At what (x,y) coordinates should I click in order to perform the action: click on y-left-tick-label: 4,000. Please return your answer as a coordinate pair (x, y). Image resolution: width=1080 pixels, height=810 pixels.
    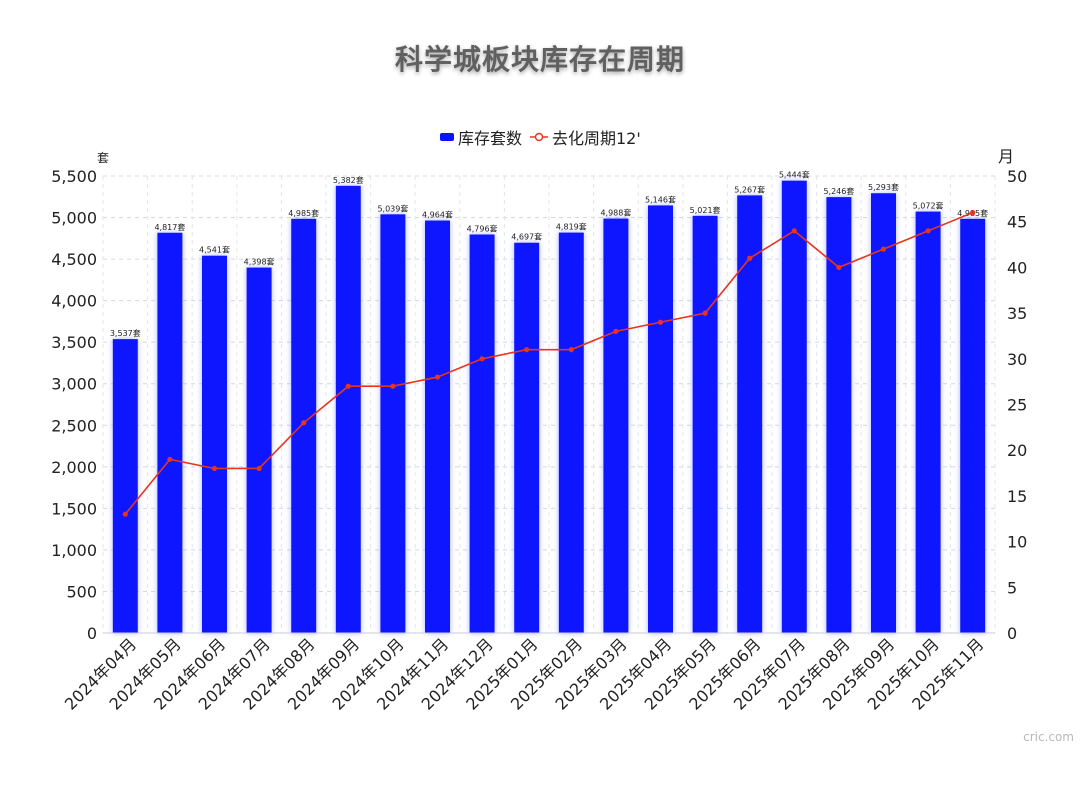
    Looking at the image, I should click on (74, 301).